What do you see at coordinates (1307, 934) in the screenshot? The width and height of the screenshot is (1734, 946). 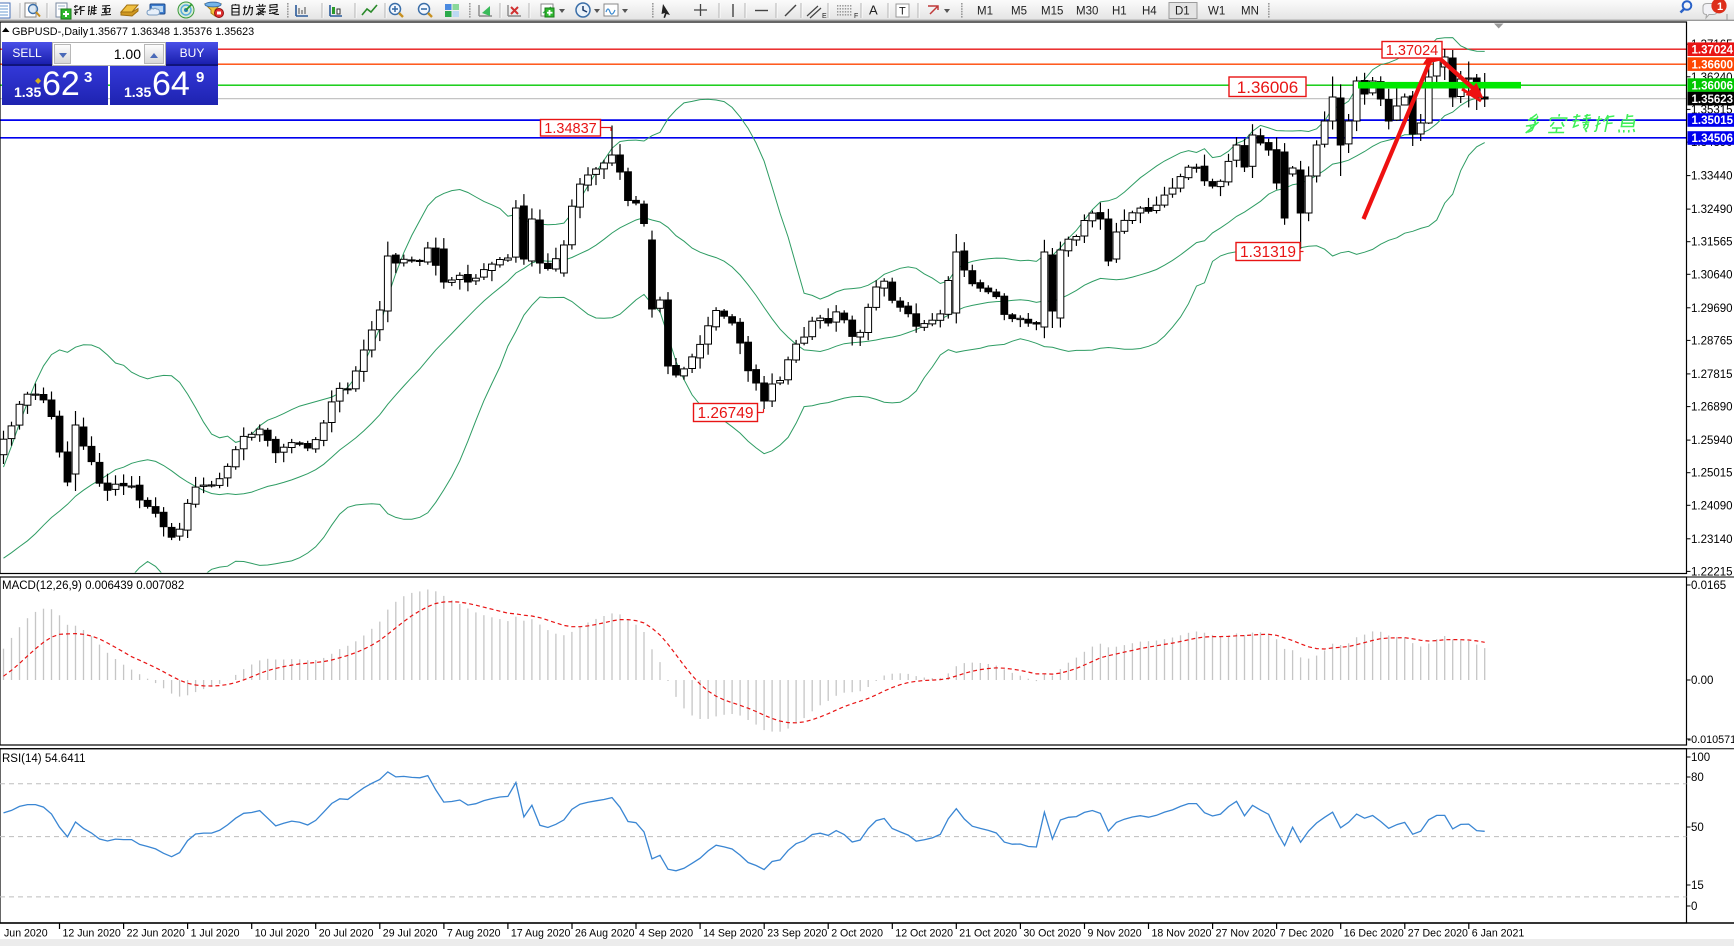 I see `svg-text: 7 Dec 2020` at bounding box center [1307, 934].